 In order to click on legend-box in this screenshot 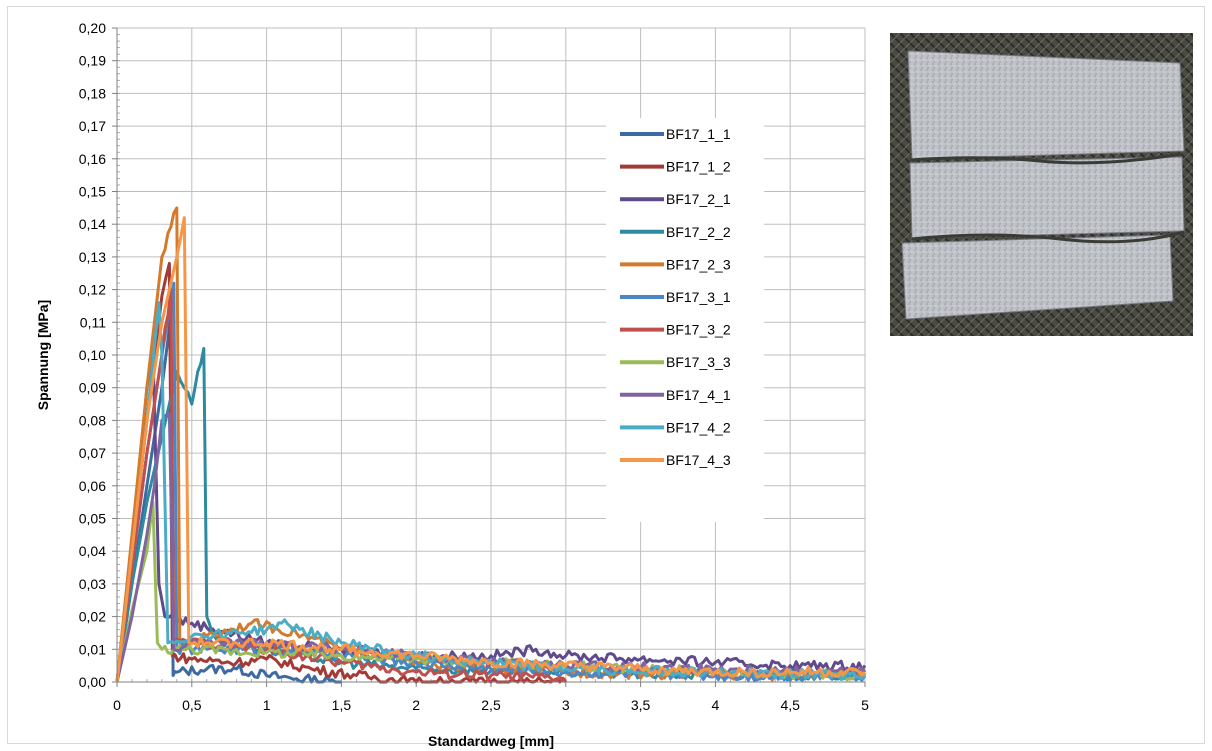, I will do `click(685, 320)`.